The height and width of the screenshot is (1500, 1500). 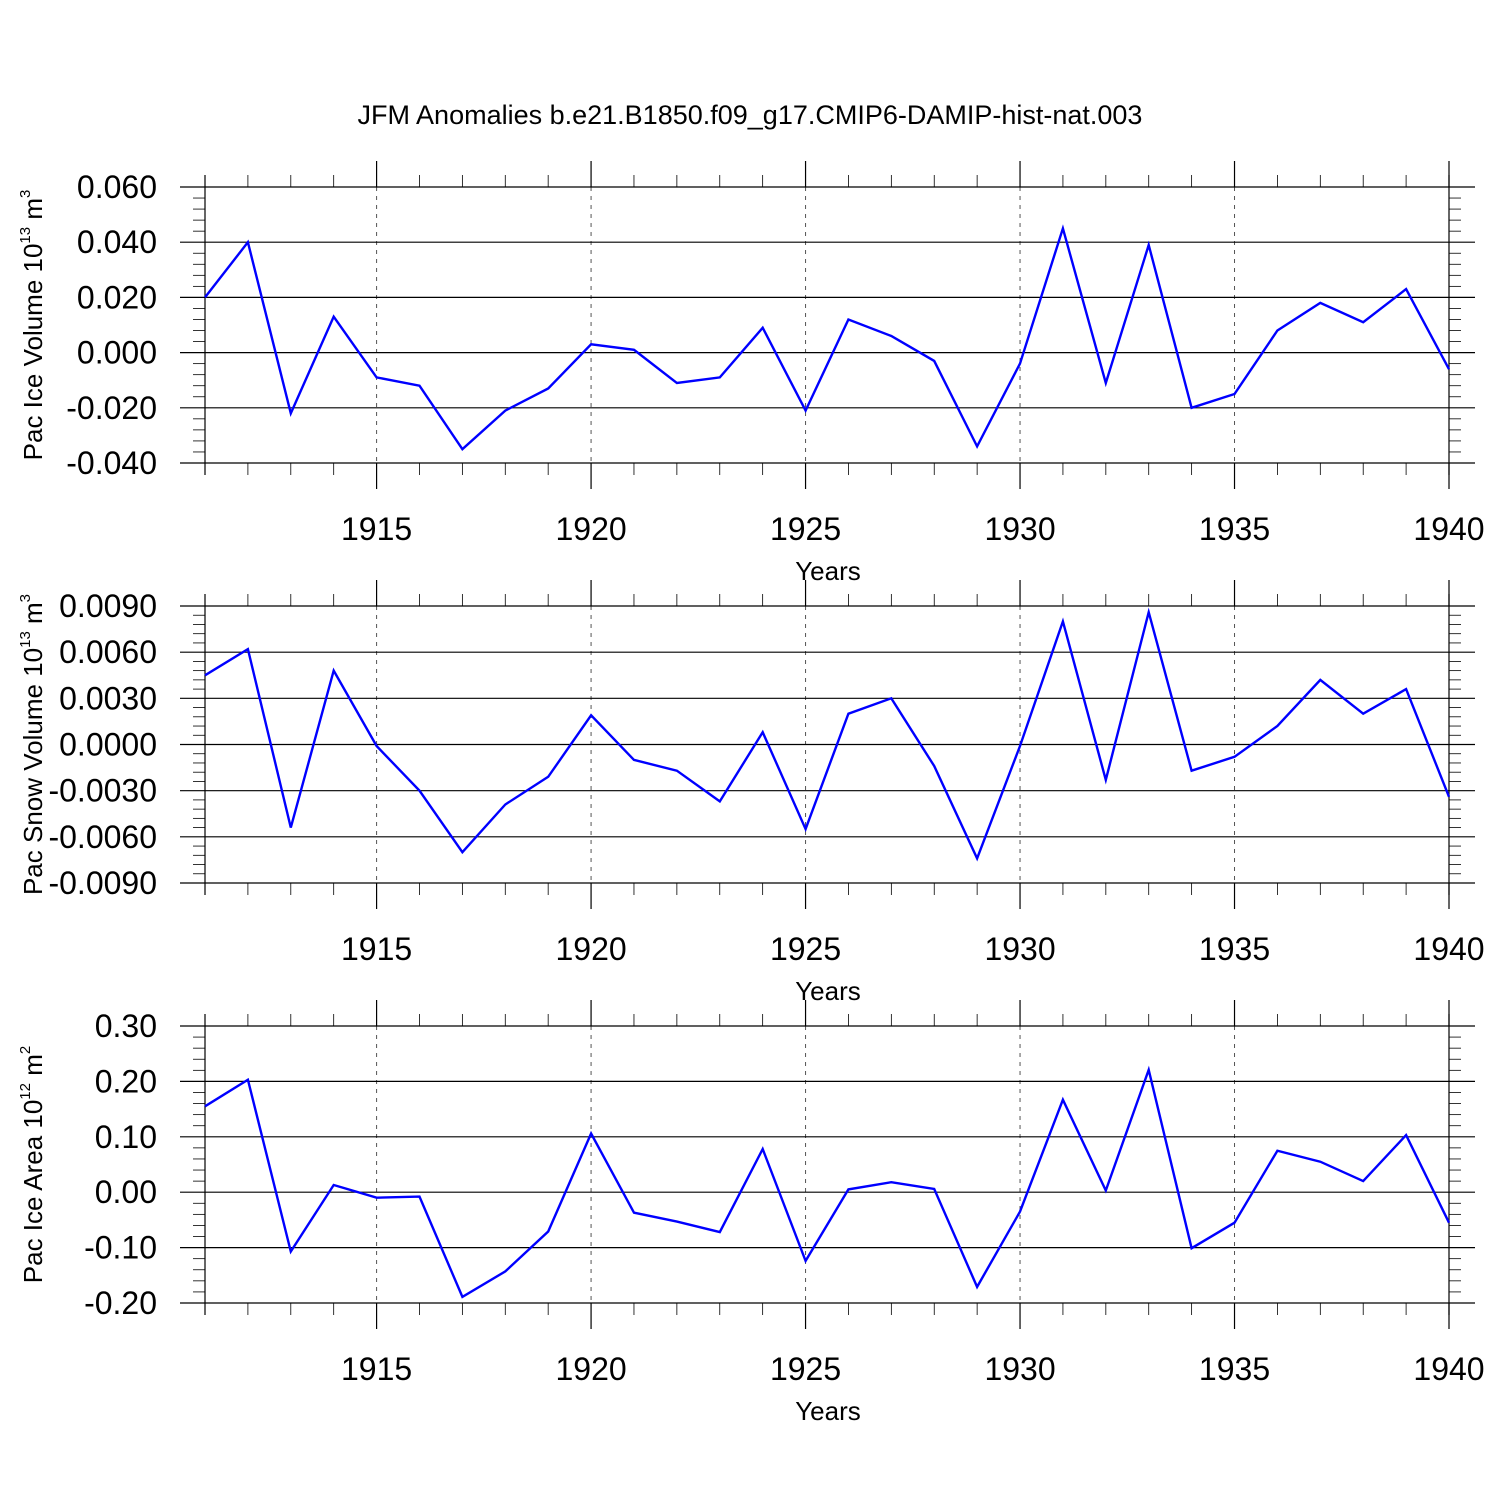 What do you see at coordinates (126, 1192) in the screenshot?
I see `y-tick-label: 0.00` at bounding box center [126, 1192].